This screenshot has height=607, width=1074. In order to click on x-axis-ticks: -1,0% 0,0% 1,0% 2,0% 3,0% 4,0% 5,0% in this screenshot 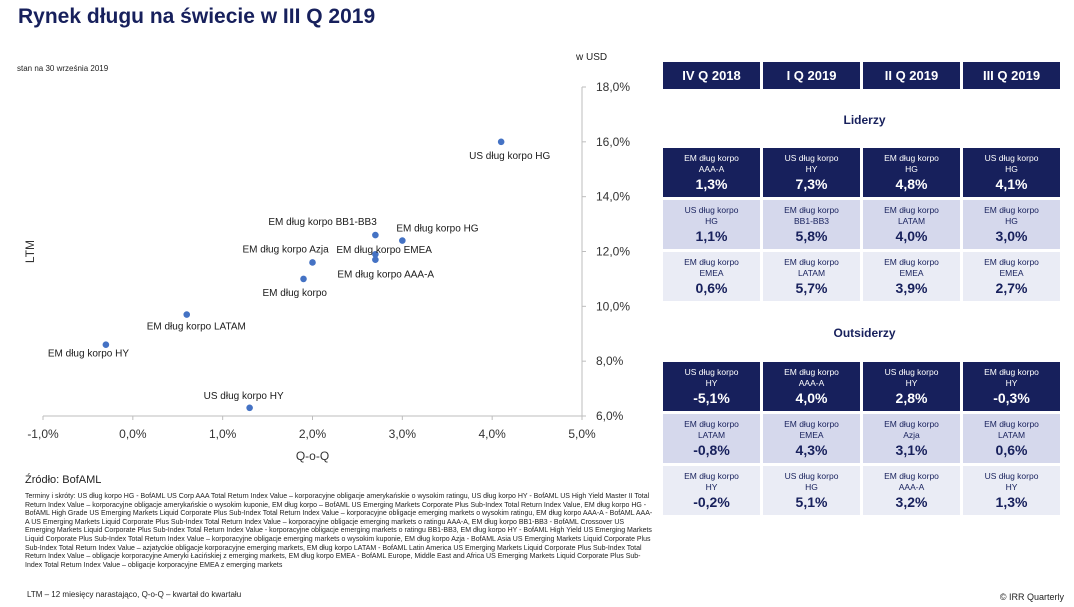, I will do `click(311, 428)`.